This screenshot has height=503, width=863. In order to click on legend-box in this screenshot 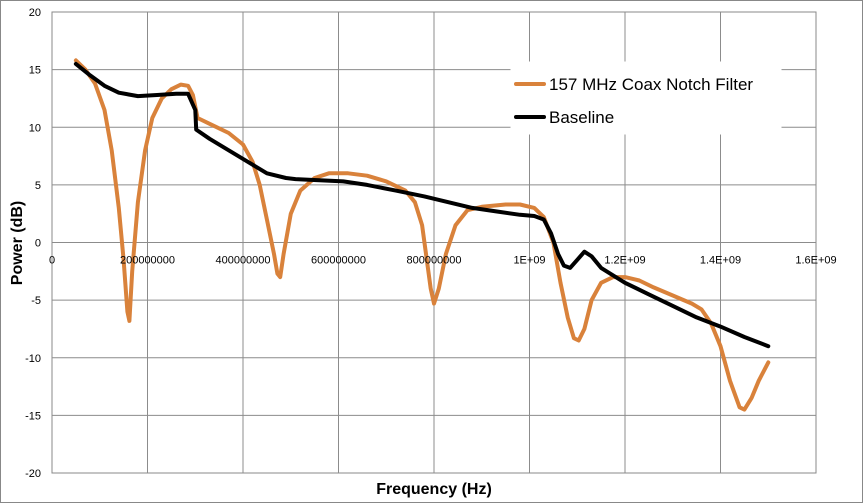, I will do `click(646, 98)`.